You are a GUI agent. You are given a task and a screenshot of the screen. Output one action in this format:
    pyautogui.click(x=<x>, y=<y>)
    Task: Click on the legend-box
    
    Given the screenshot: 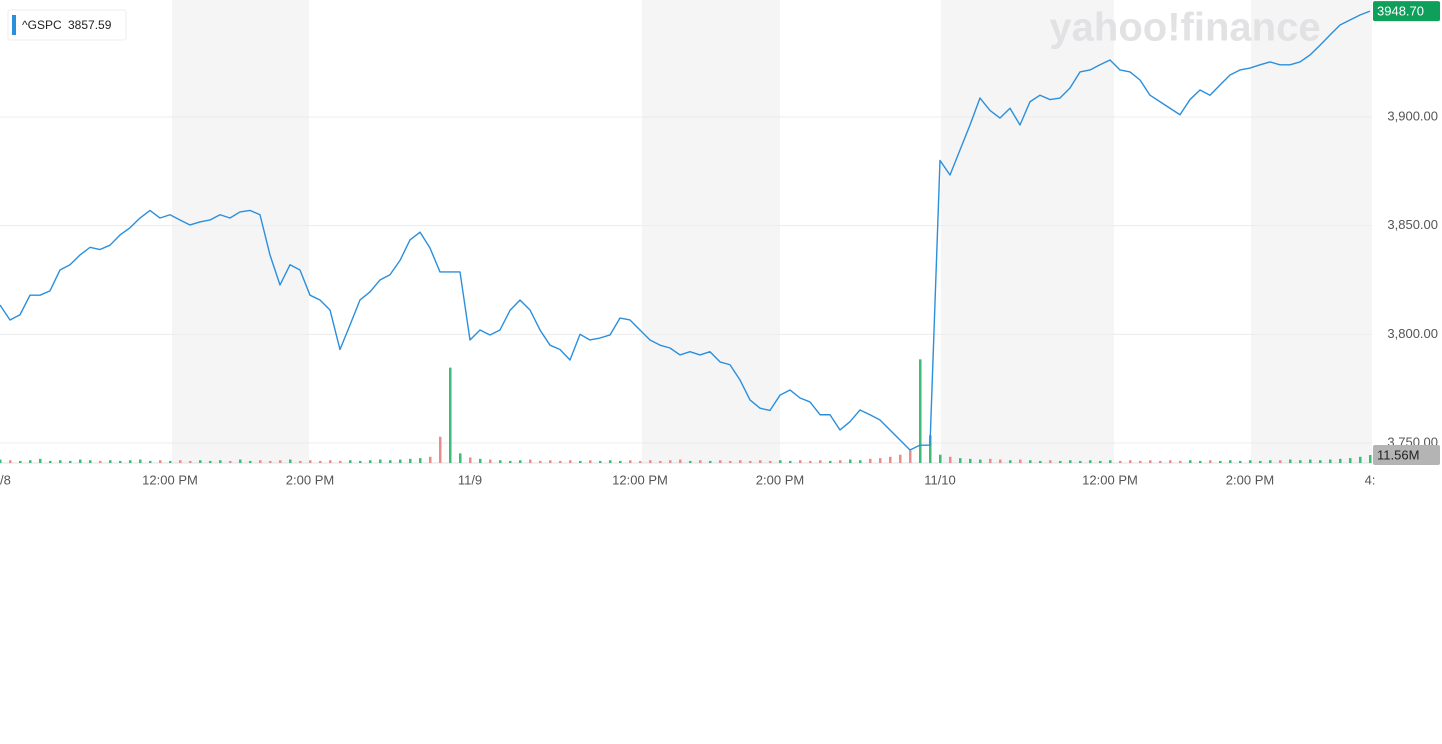 What is the action you would take?
    pyautogui.click(x=67, y=25)
    